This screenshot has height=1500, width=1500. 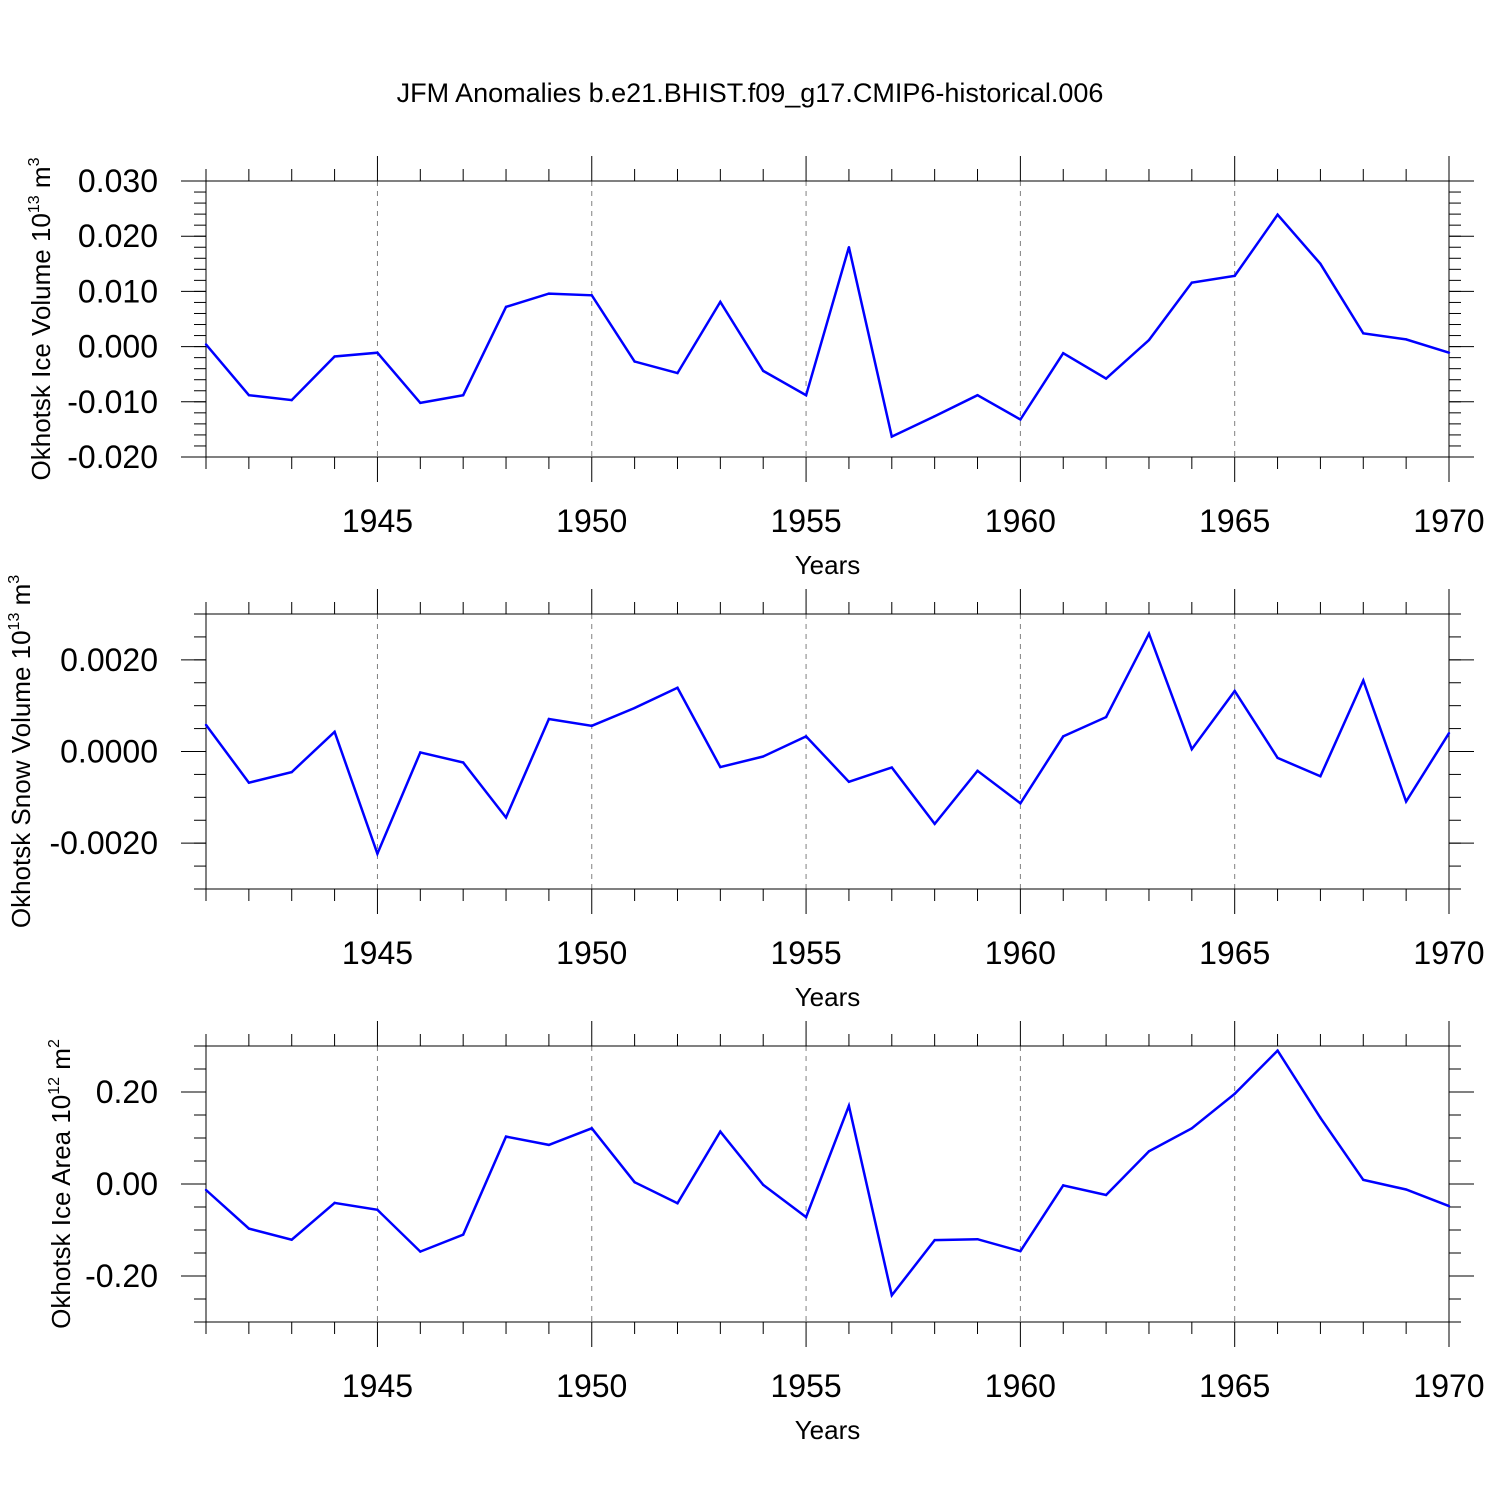 I want to click on y-tick-label: -0.20, so click(x=121, y=1276).